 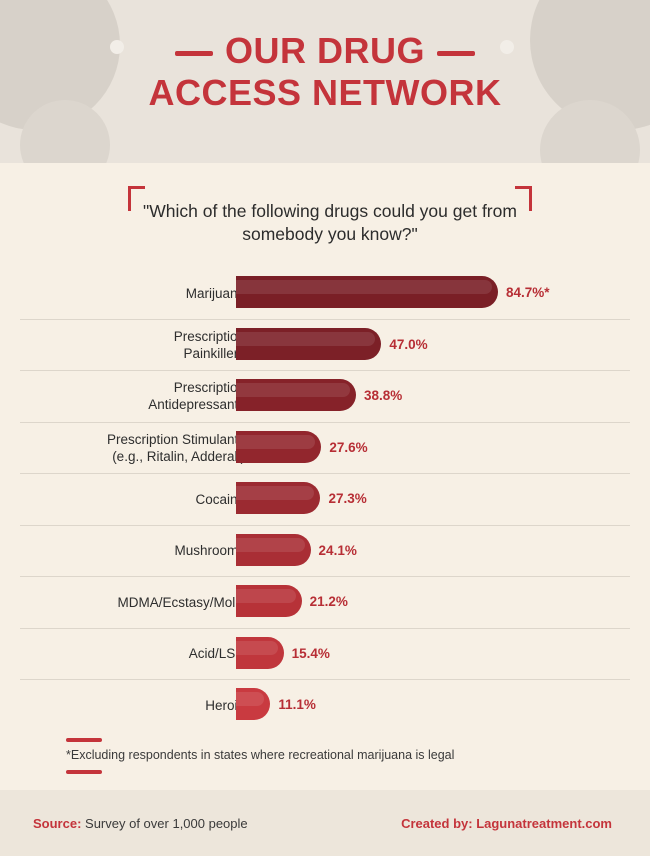 I want to click on source-text: Survey of over 1,000 people, so click(x=166, y=823).